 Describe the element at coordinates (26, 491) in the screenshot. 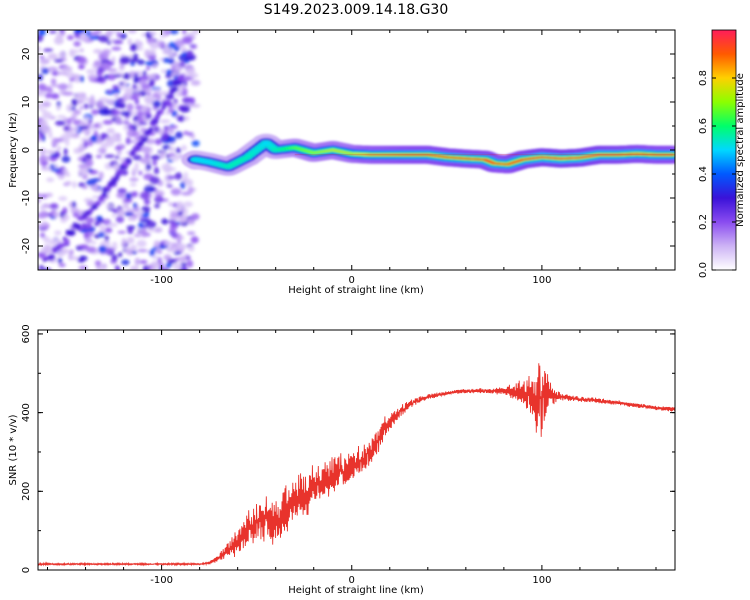

I see `snr-y-tick-label: 200` at that location.